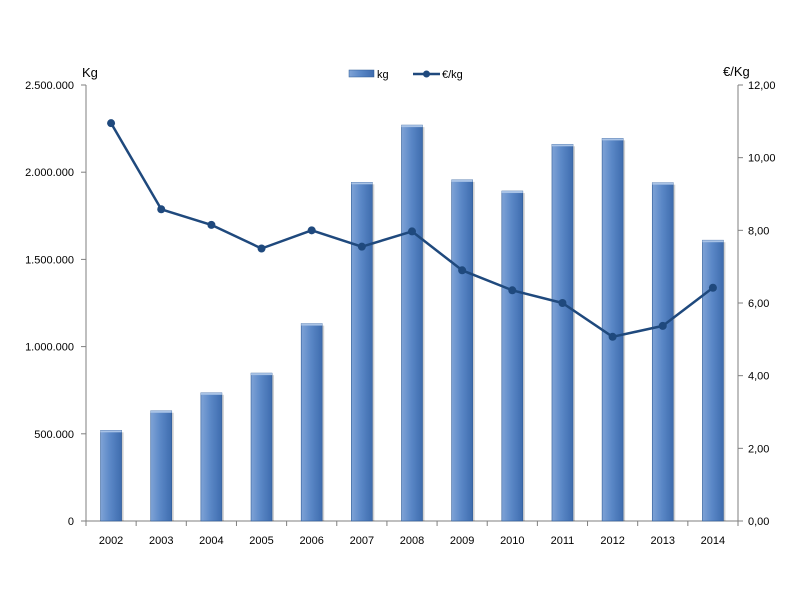 This screenshot has height=605, width=800. What do you see at coordinates (758, 449) in the screenshot?
I see `right-tick-label: 2,00` at bounding box center [758, 449].